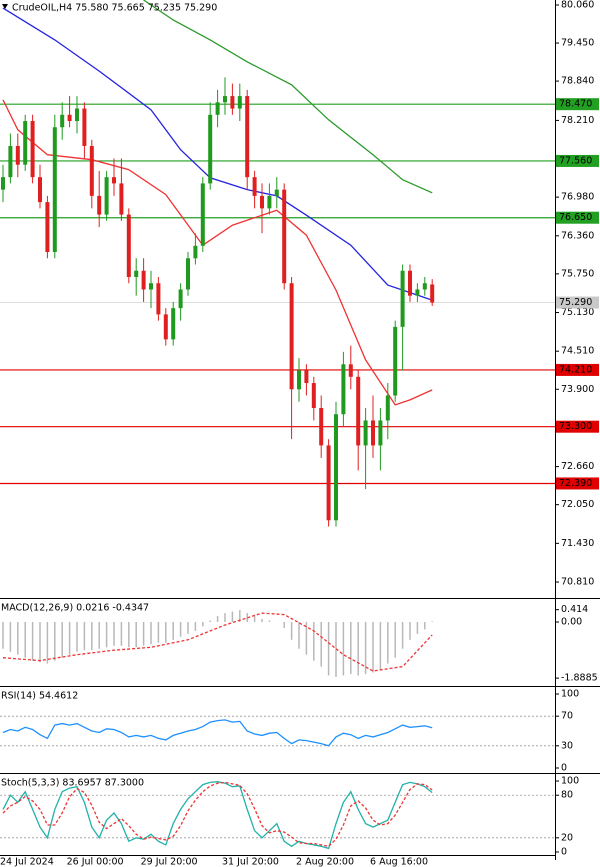 Image resolution: width=600 pixels, height=867 pixels. What do you see at coordinates (39, 696) in the screenshot?
I see `panel-title: RSI(14) 54.4612` at bounding box center [39, 696].